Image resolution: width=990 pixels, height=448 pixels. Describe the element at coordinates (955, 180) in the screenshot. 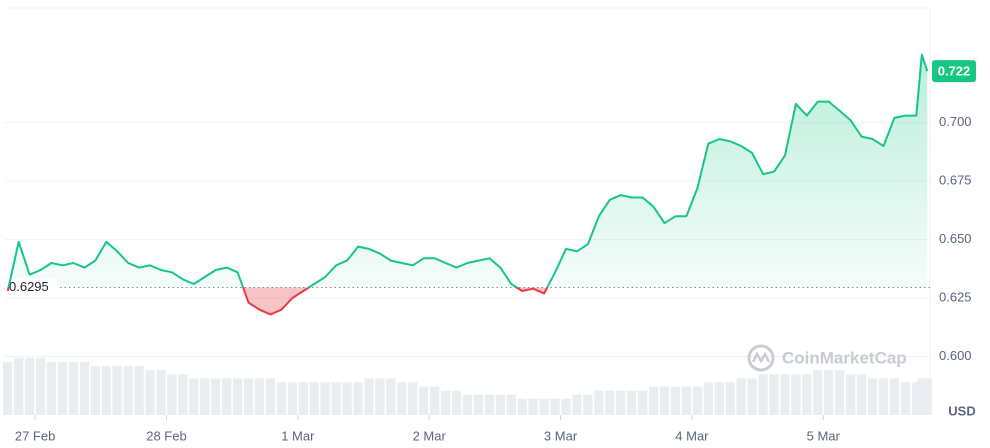

I see `y-tick-label: 0.675` at that location.